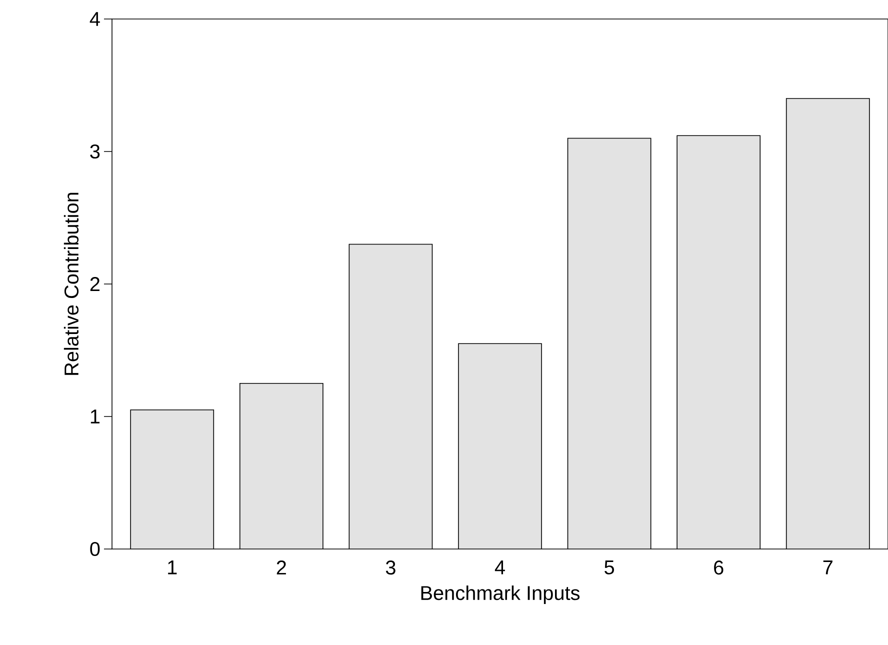 The height and width of the screenshot is (645, 888). What do you see at coordinates (500, 594) in the screenshot?
I see `x-axis-title: Benchmark Inputs` at bounding box center [500, 594].